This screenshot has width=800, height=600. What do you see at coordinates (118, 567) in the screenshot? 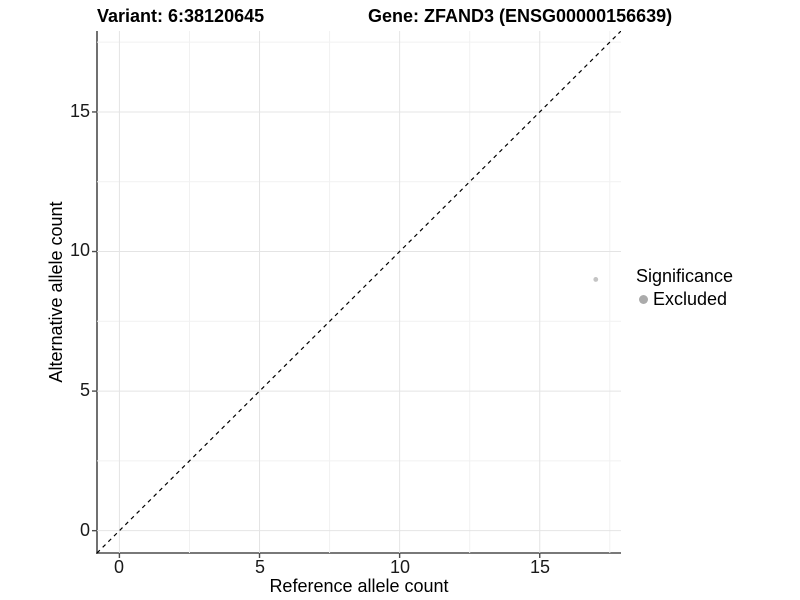
I see `x-tick-label-0: 0` at bounding box center [118, 567].